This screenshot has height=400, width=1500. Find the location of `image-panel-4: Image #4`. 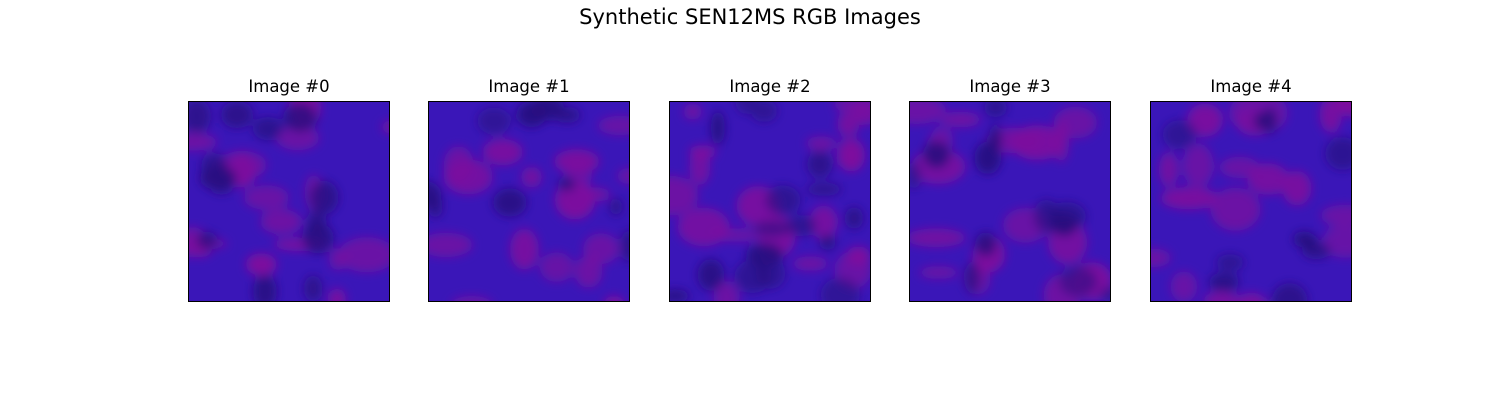

image-panel-4: Image #4 is located at coordinates (1251, 189).